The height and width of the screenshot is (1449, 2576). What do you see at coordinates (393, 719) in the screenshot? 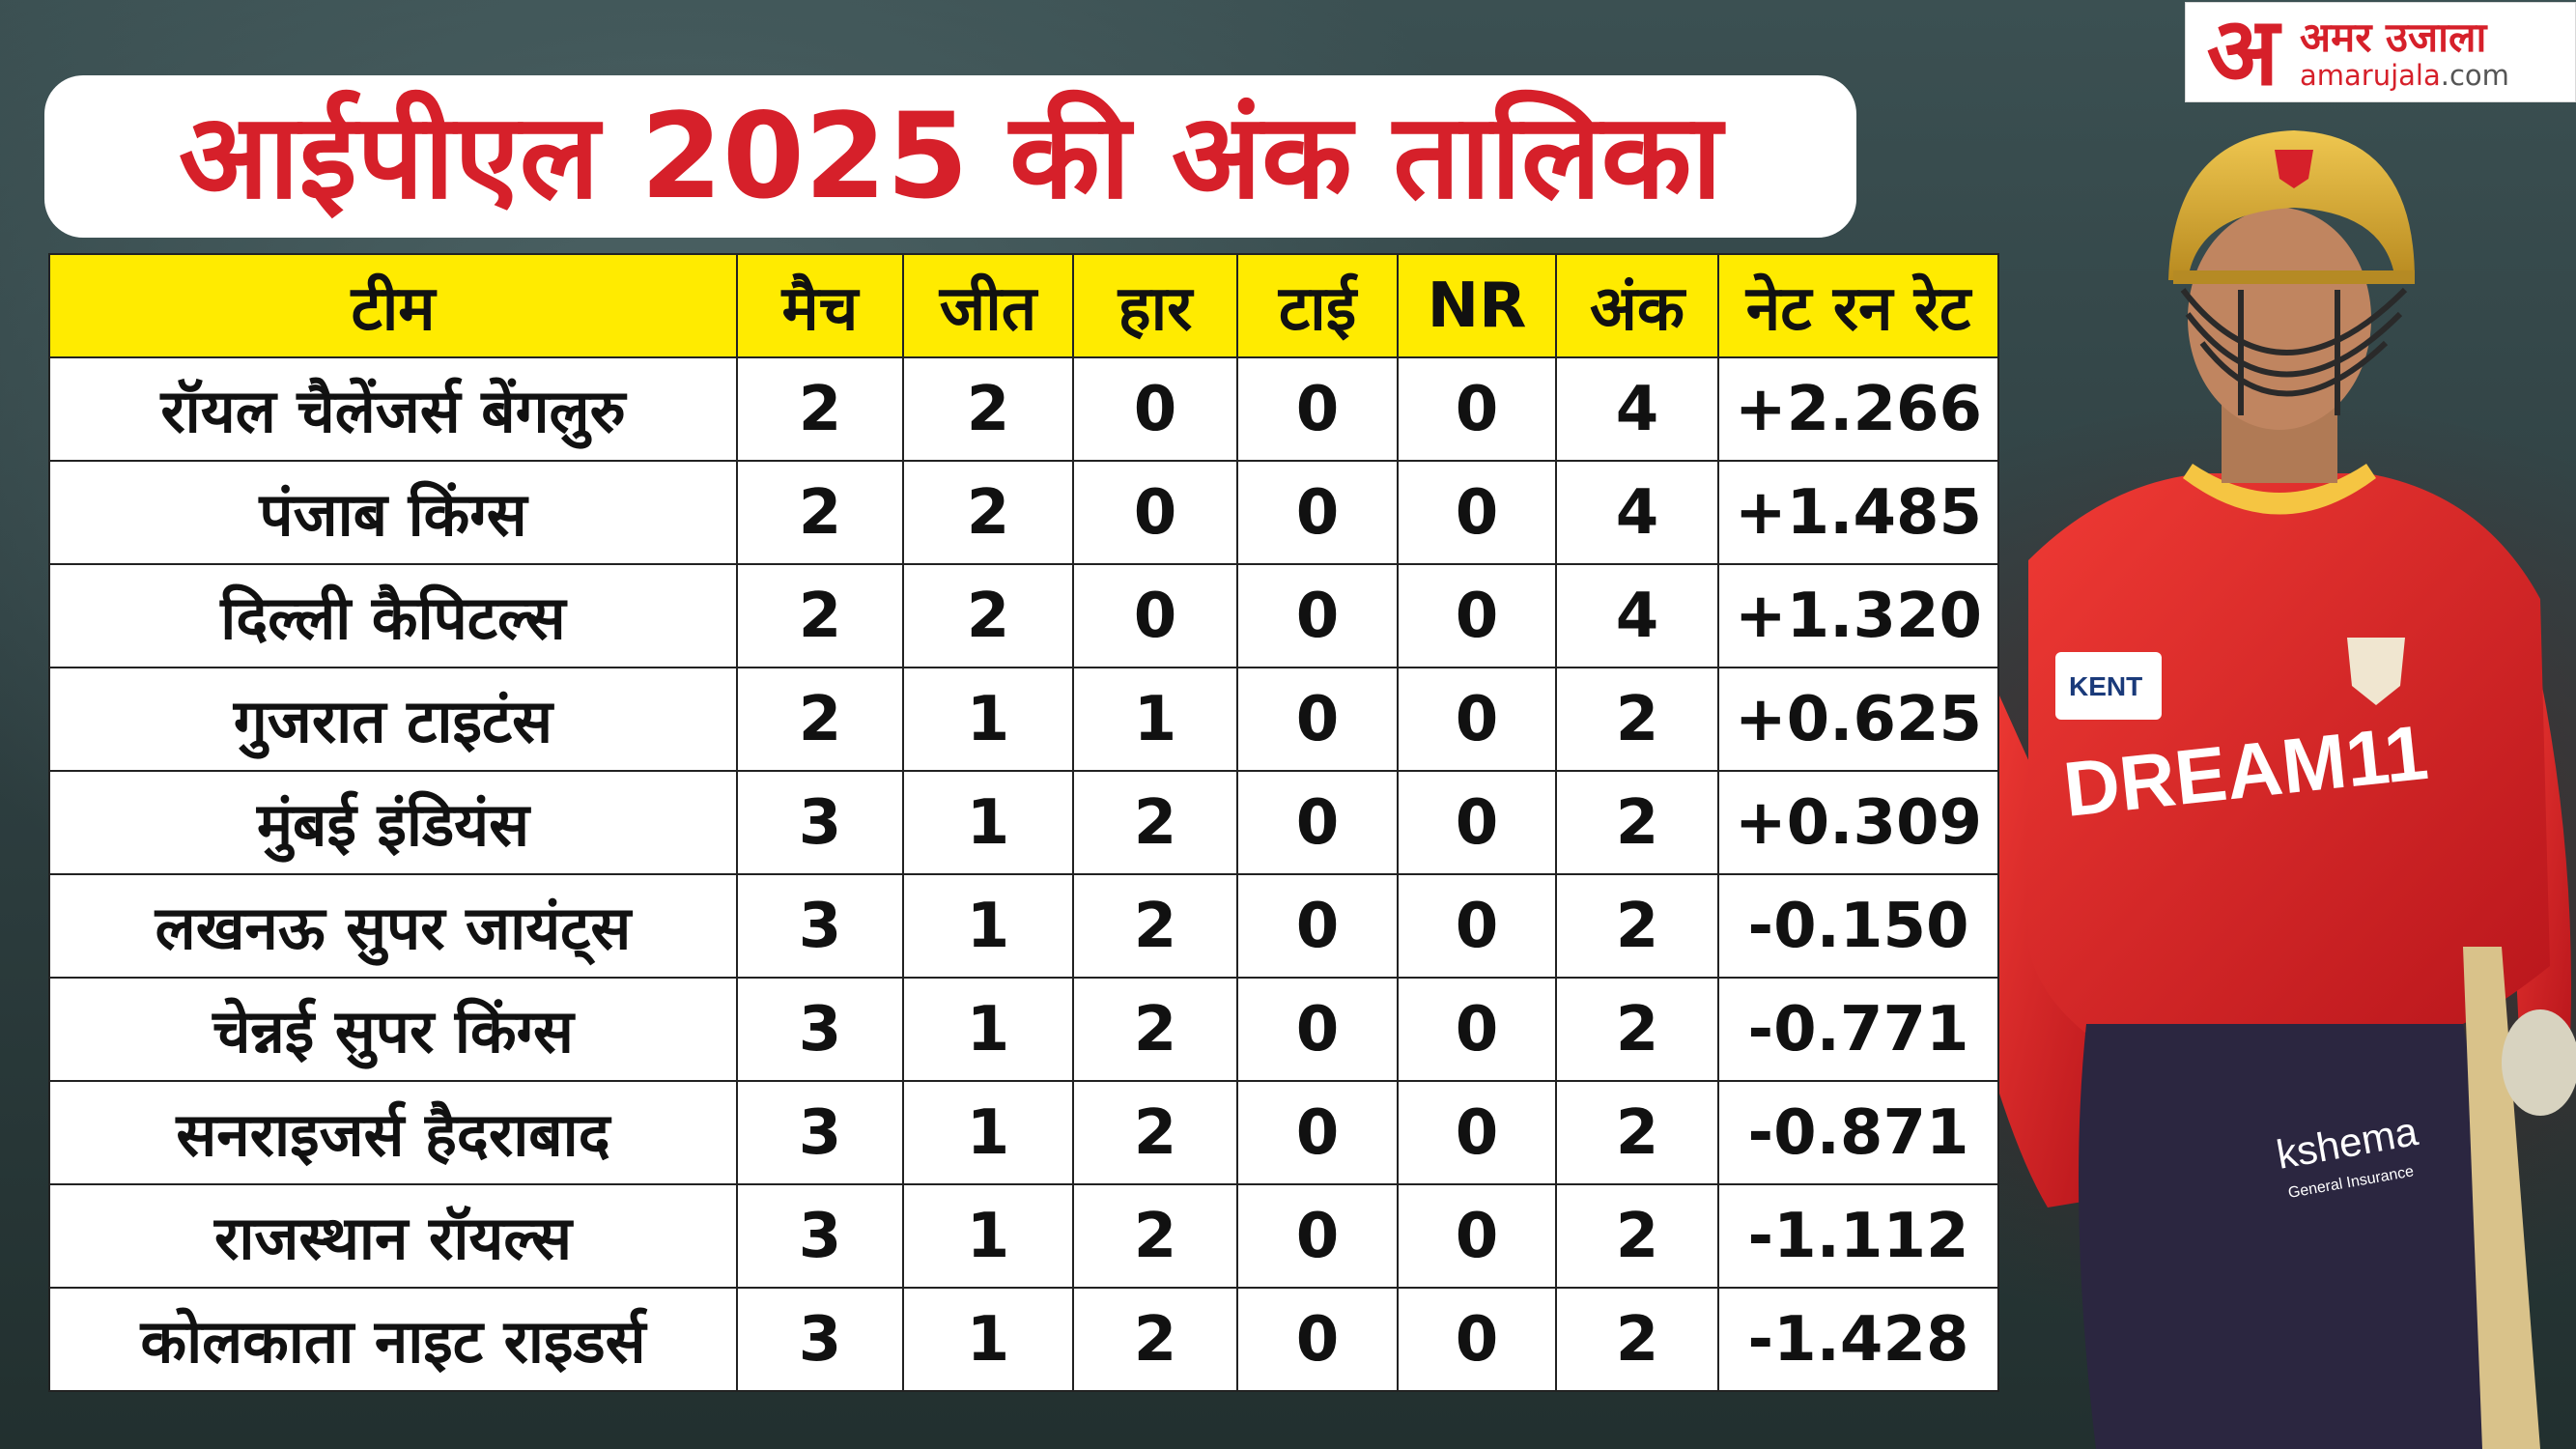
I see `cell-team-name: गुजरात टाइटंस` at bounding box center [393, 719].